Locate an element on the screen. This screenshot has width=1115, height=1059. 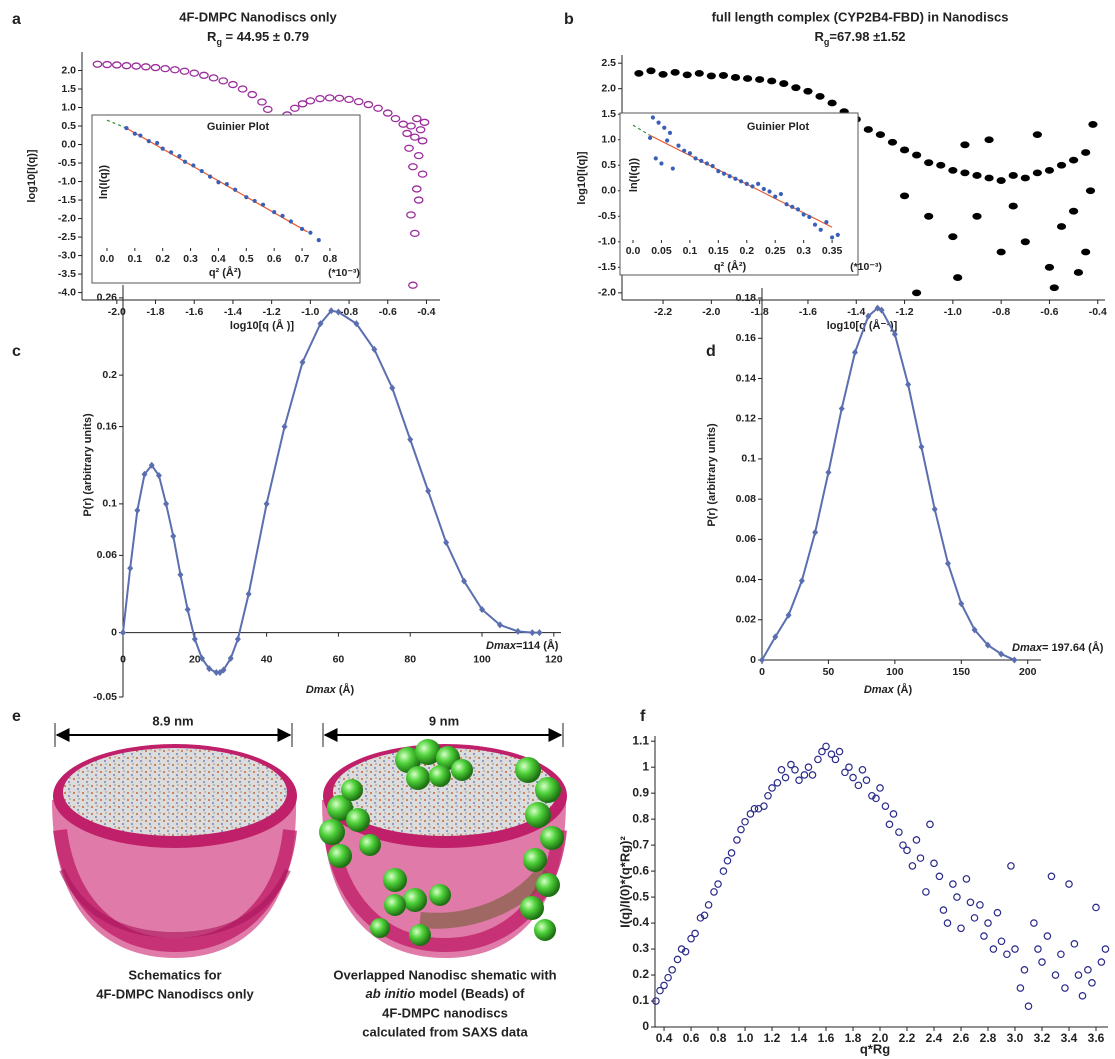
x-tick-label: -1.6 is located at coordinates (194, 312).